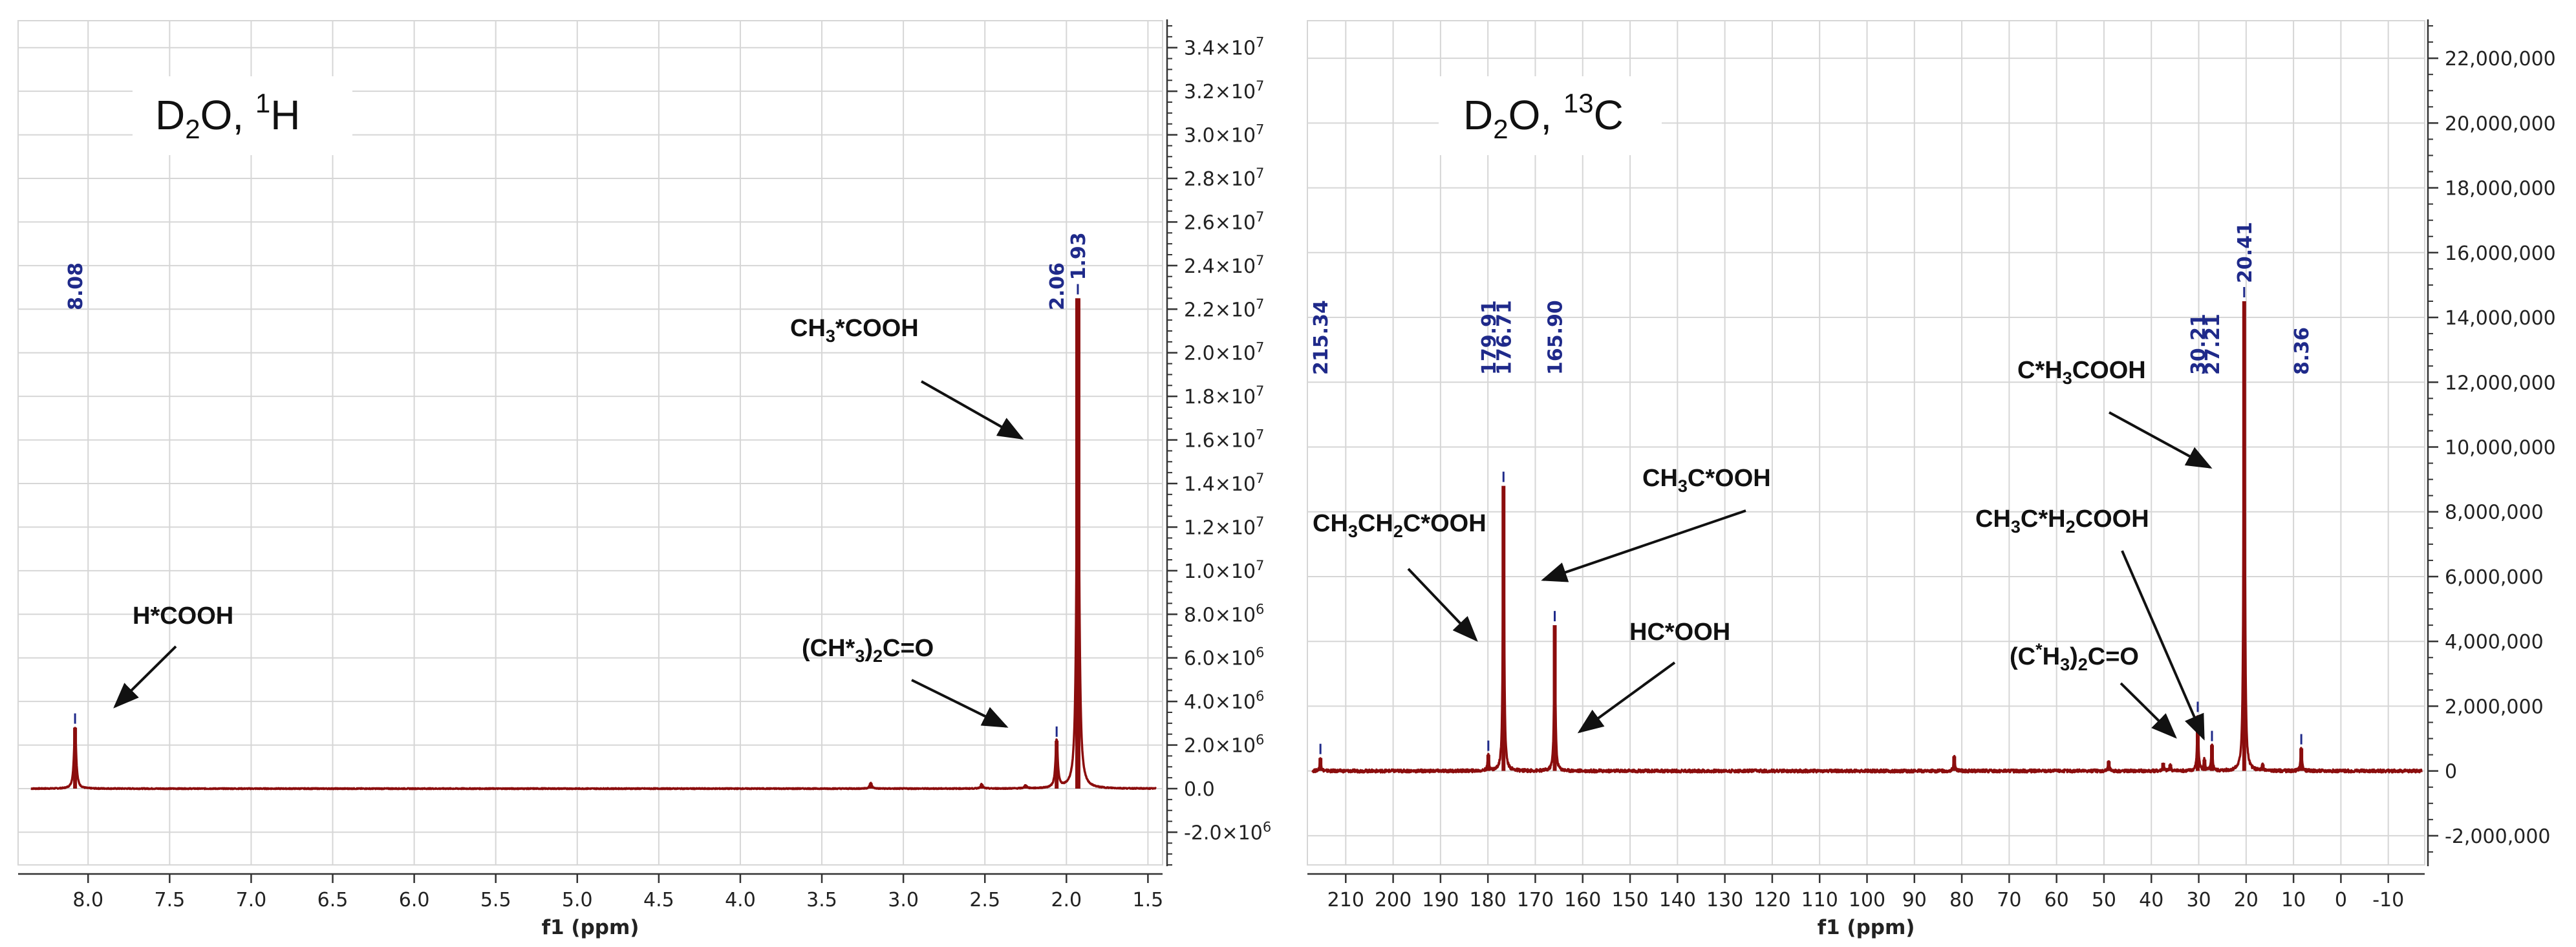 The height and width of the screenshot is (947, 2576). What do you see at coordinates (740, 900) in the screenshot?
I see `x-tick-label: 4.0` at bounding box center [740, 900].